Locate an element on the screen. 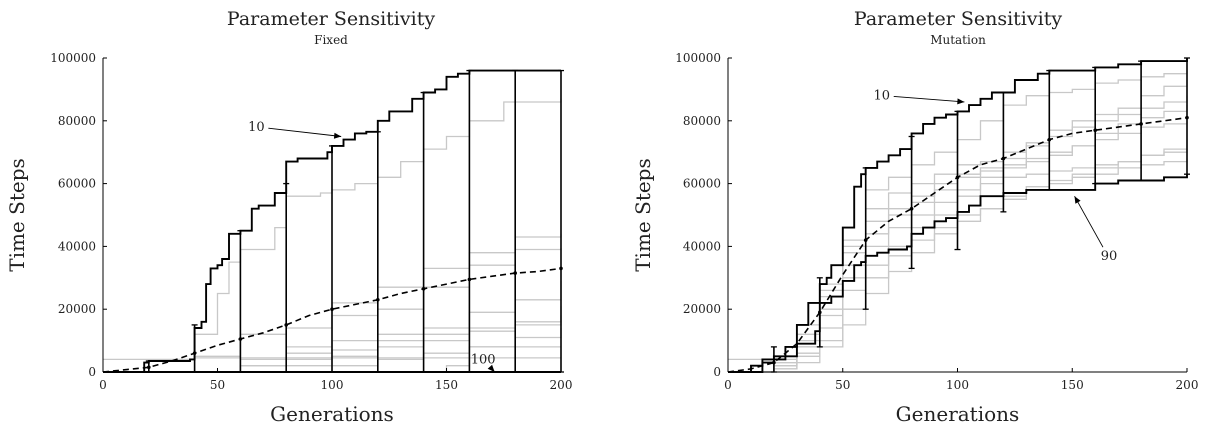 The width and height of the screenshot is (1207, 430). annotation-label-100: 100 is located at coordinates (483, 359).